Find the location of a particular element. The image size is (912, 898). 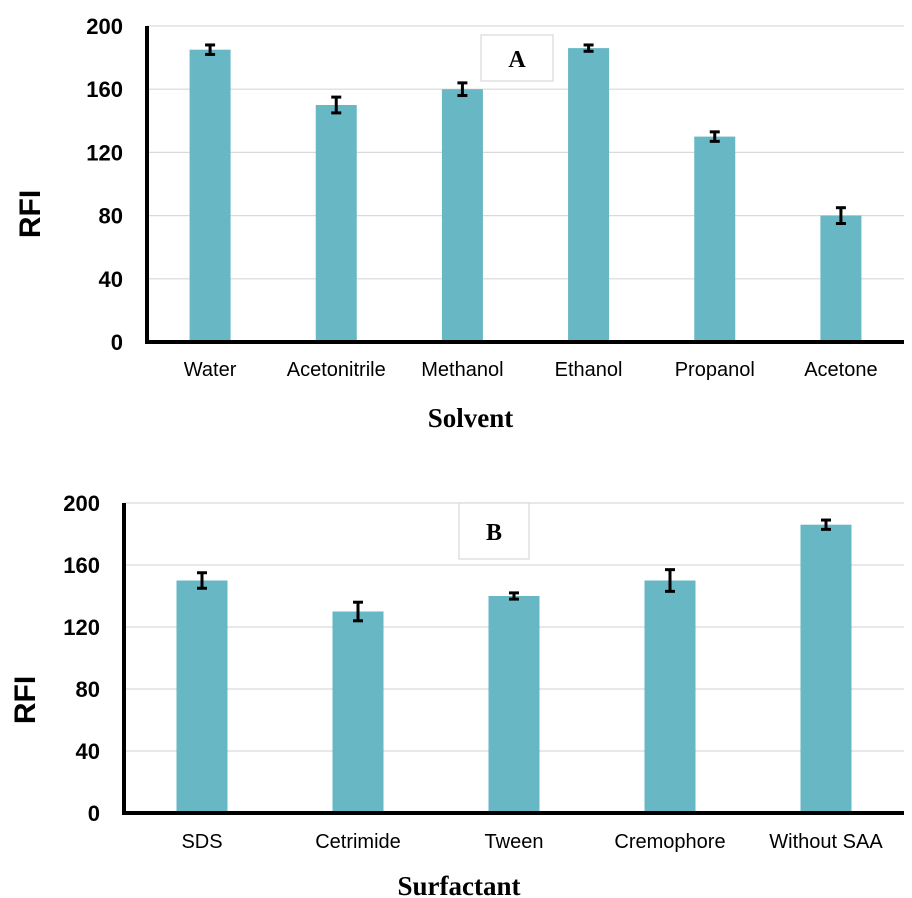

bar-ethanol is located at coordinates (589, 195).